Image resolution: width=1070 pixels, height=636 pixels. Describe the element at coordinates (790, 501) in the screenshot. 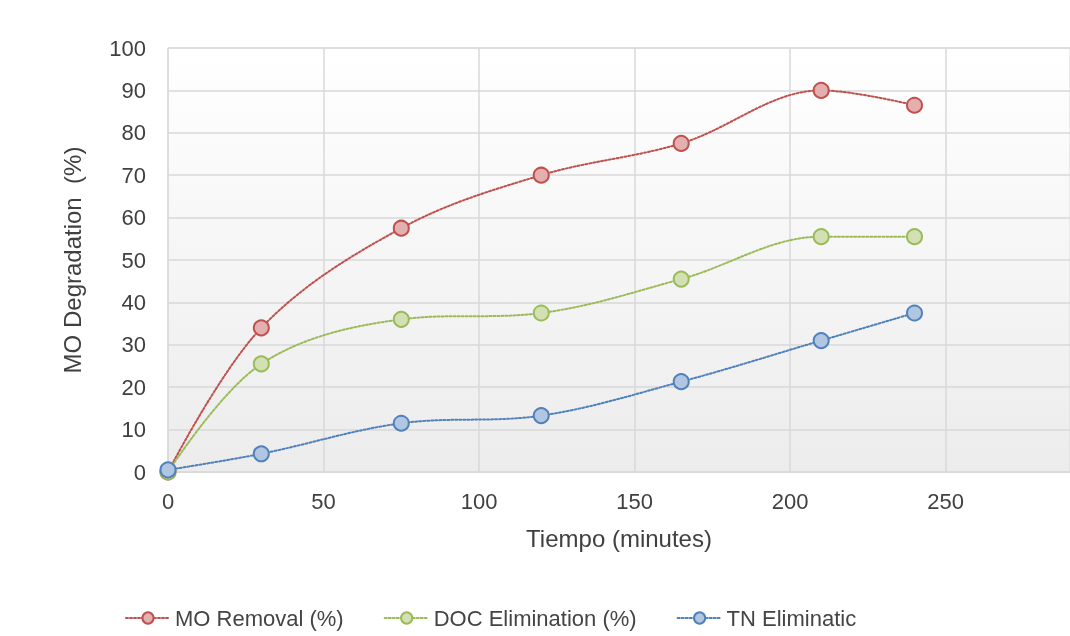

I see `x-tick-label: 200` at that location.